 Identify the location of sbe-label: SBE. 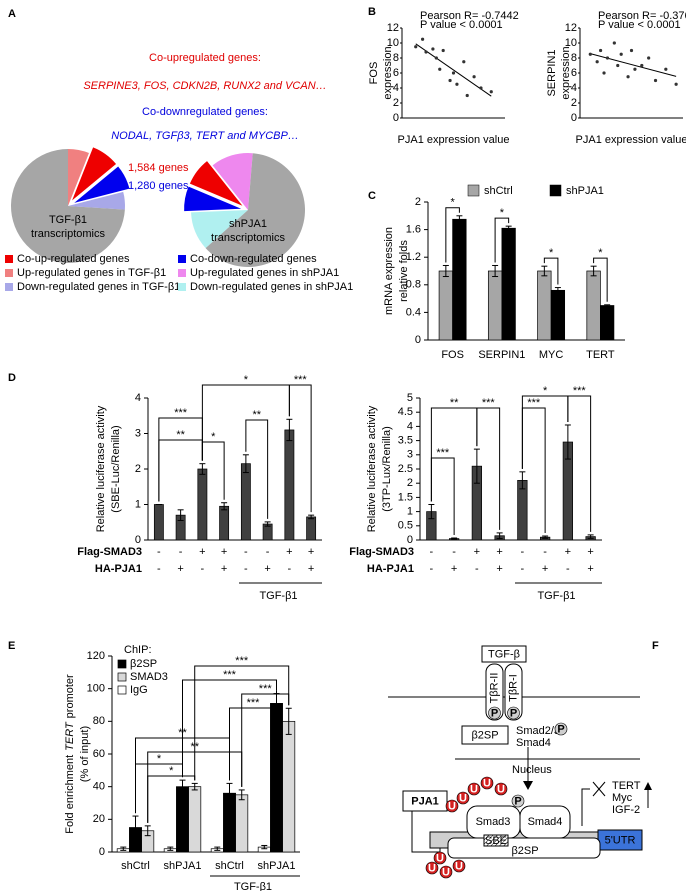
(496, 841).